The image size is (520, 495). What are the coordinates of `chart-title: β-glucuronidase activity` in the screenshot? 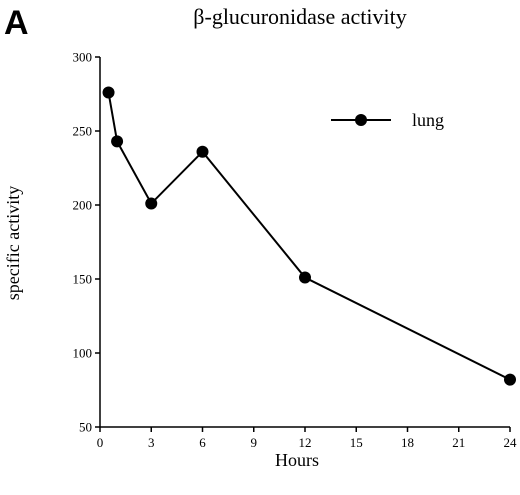 It's located at (299, 16).